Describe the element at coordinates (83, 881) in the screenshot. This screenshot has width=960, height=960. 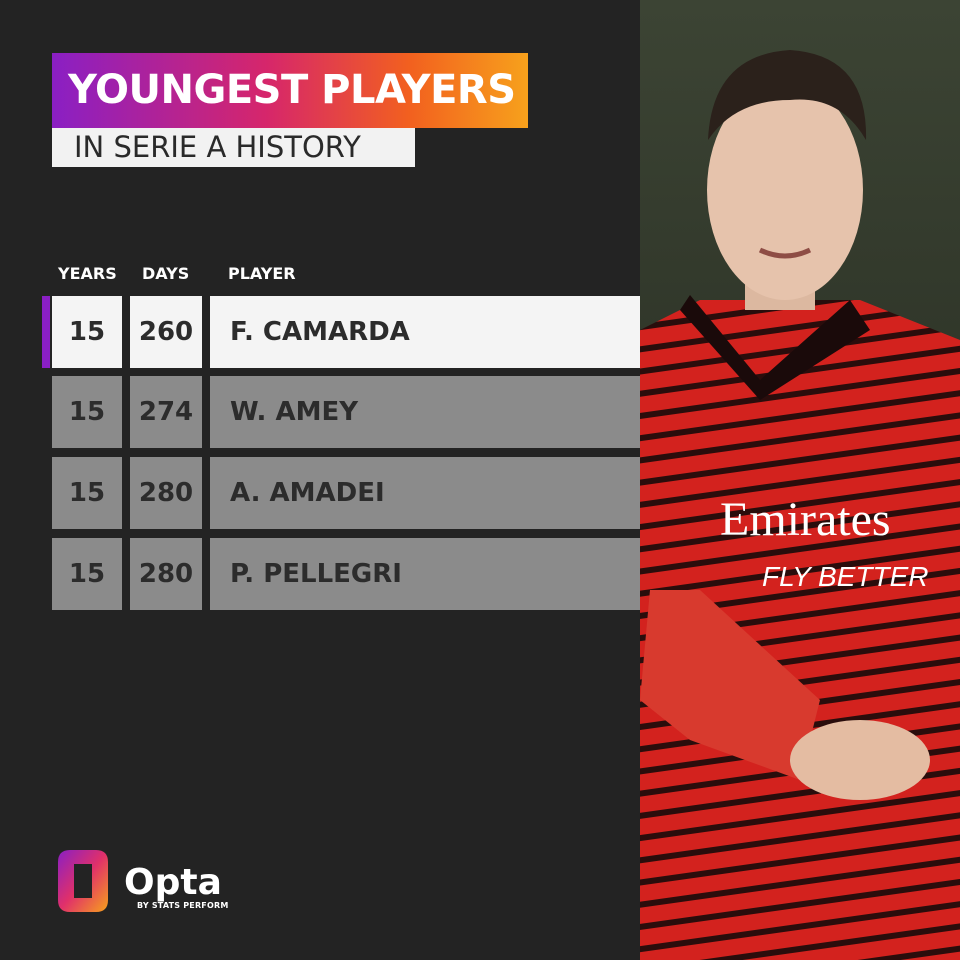
I see `logo-mark` at that location.